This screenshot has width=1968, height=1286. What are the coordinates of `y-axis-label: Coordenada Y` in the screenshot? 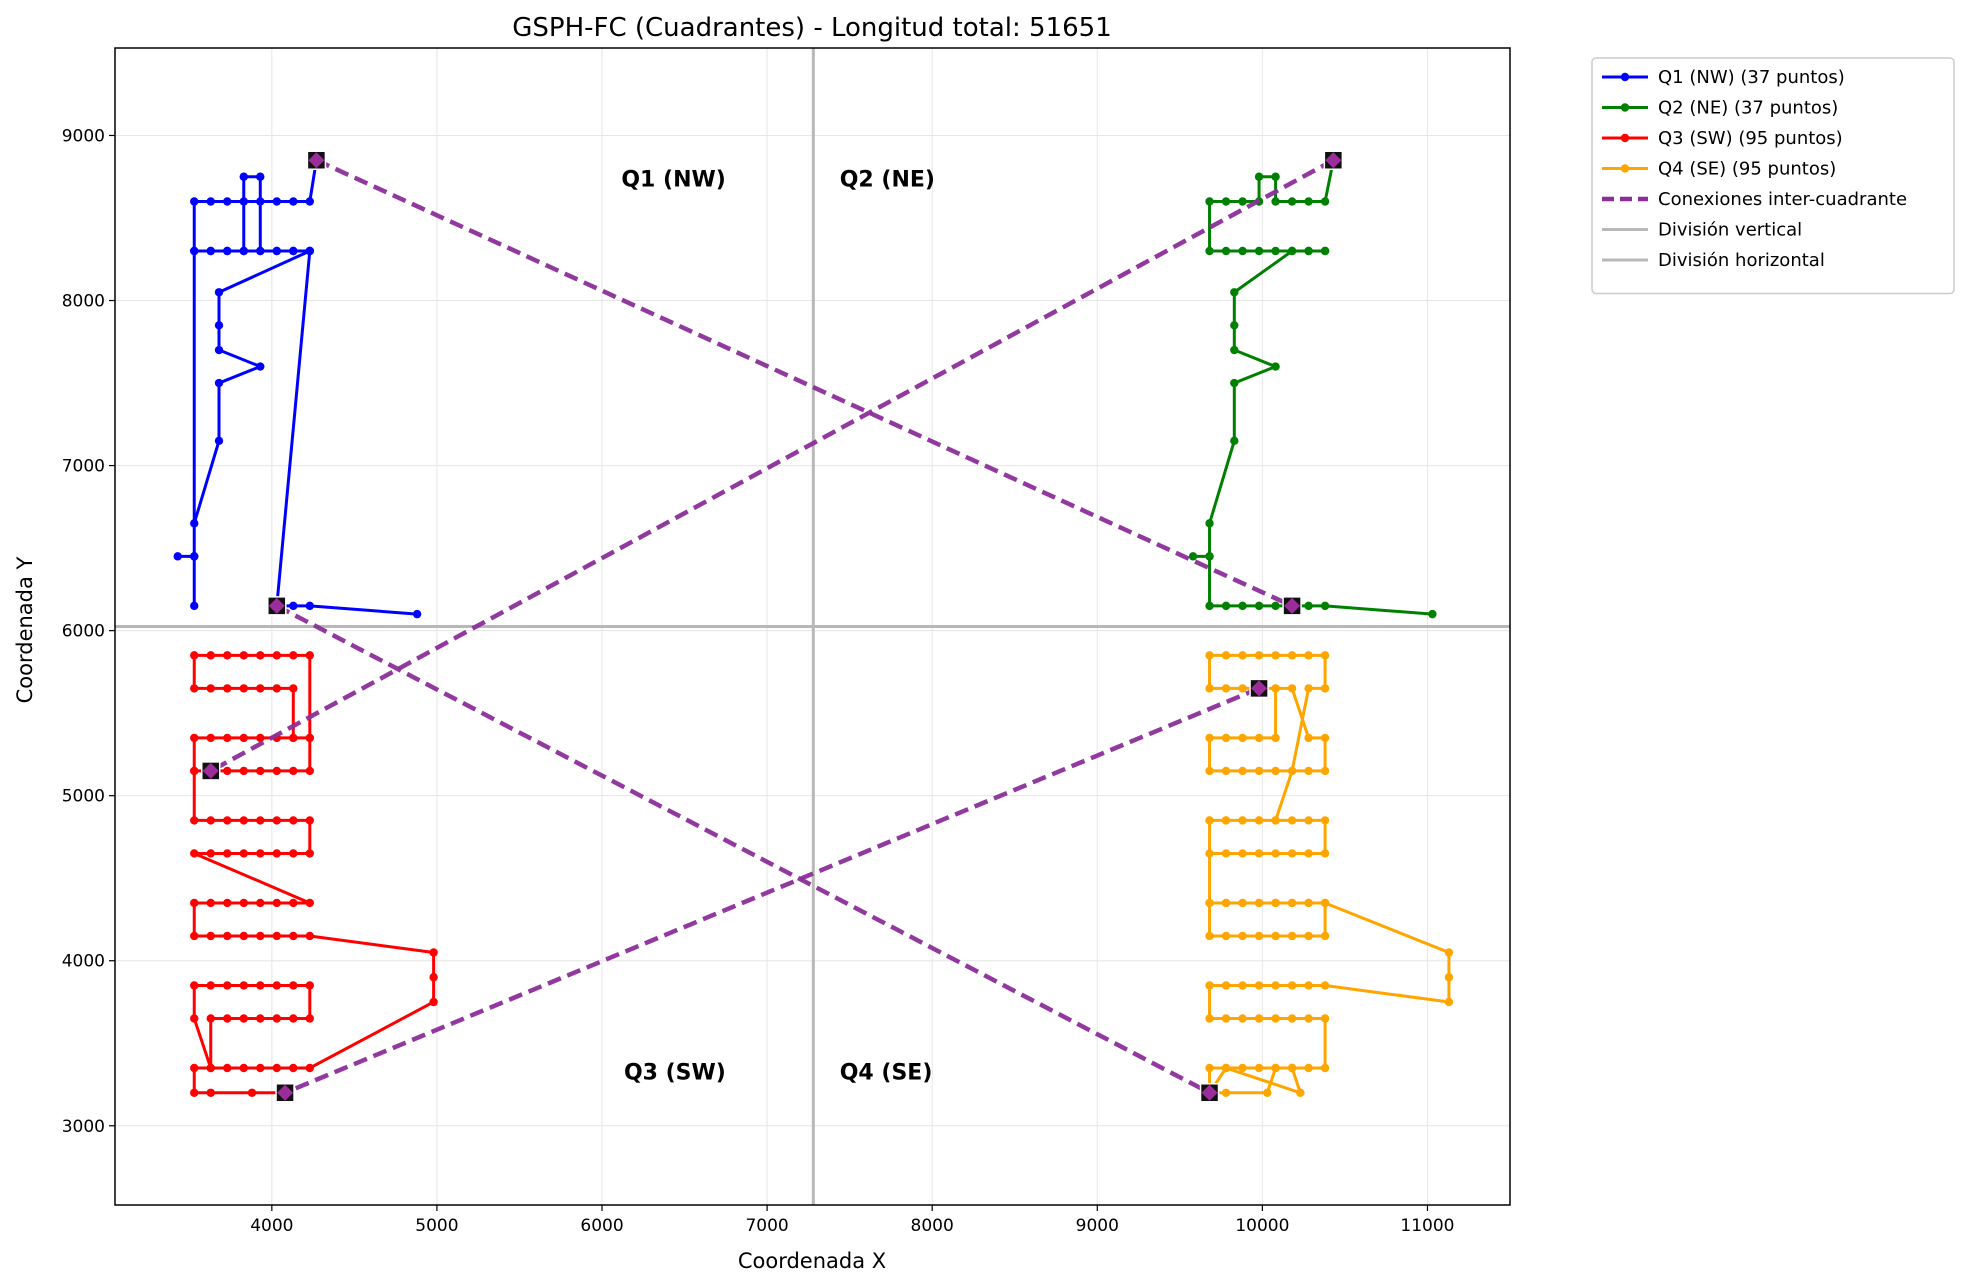 It's located at (25, 629).